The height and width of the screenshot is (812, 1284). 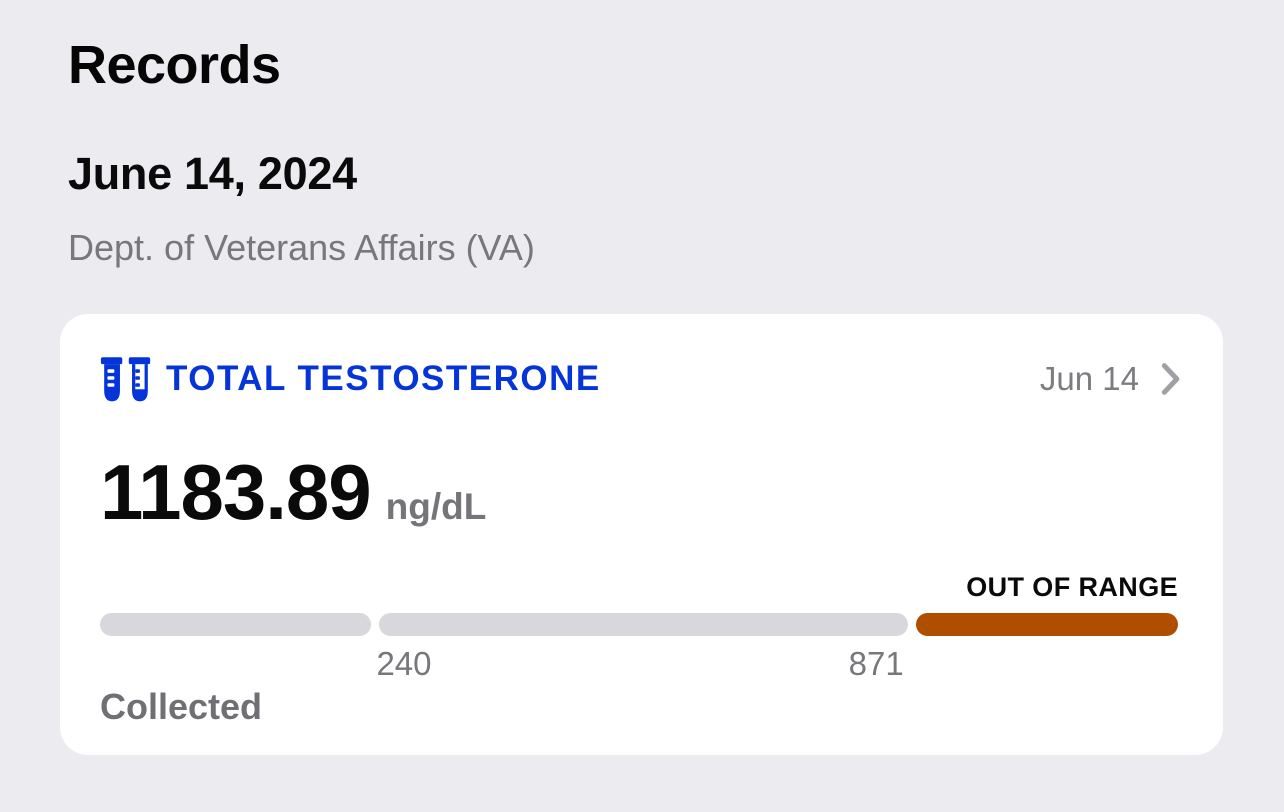 What do you see at coordinates (404, 663) in the screenshot?
I see `range-lower-bound-label: 240` at bounding box center [404, 663].